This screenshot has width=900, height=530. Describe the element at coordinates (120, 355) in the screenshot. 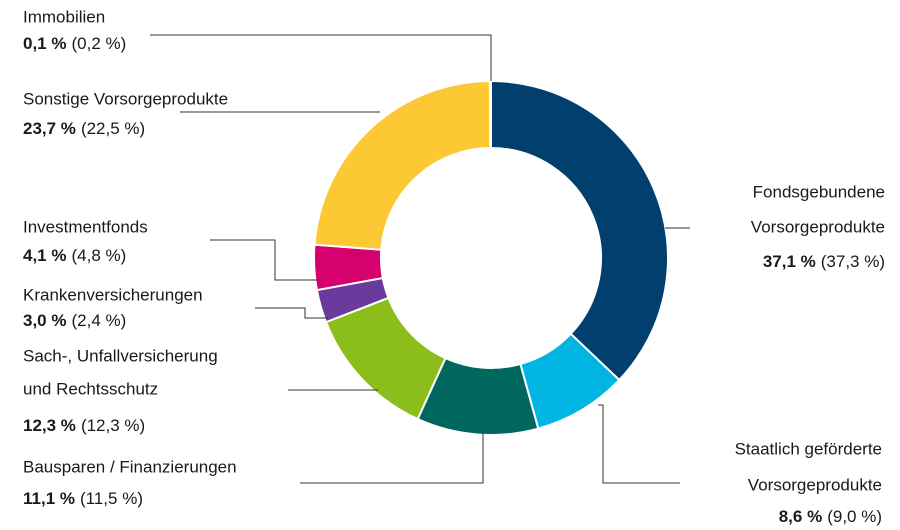

I see `category-label: Sach-, Unfallversicherung` at that location.